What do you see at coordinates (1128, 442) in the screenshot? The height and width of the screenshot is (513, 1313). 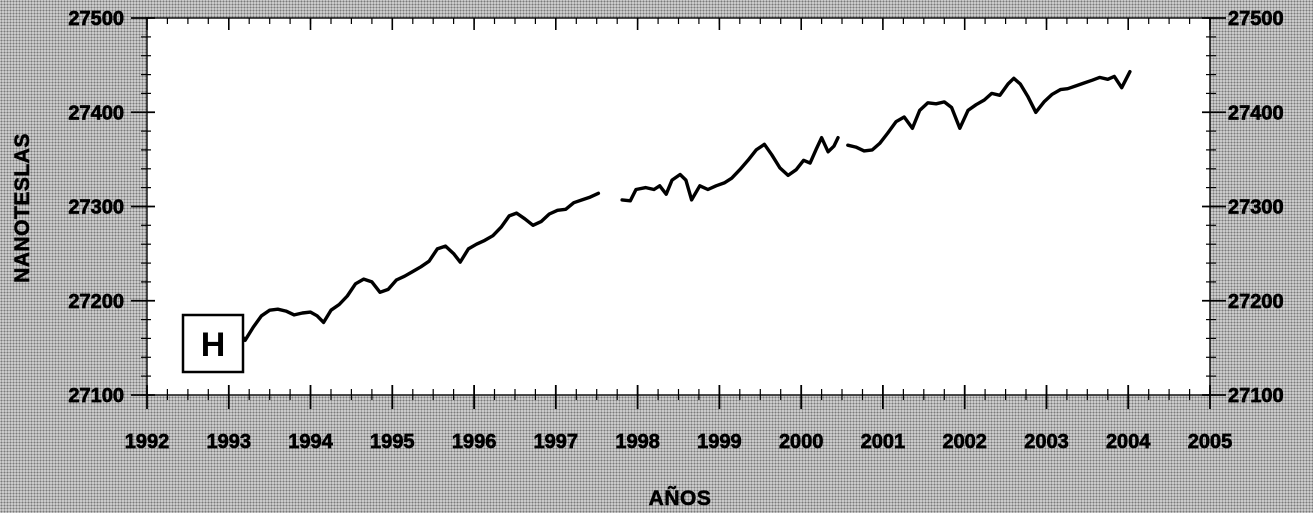 I see `x-tick-label: 2004` at bounding box center [1128, 442].